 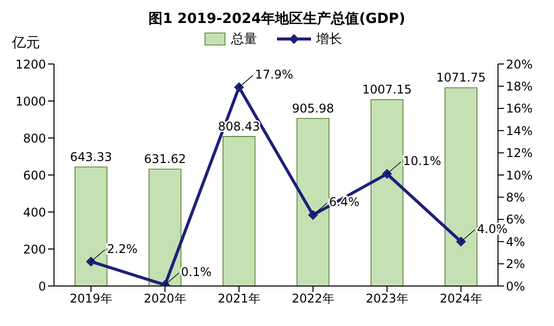 I want to click on y-tick-label: 1000, so click(x=30, y=101).